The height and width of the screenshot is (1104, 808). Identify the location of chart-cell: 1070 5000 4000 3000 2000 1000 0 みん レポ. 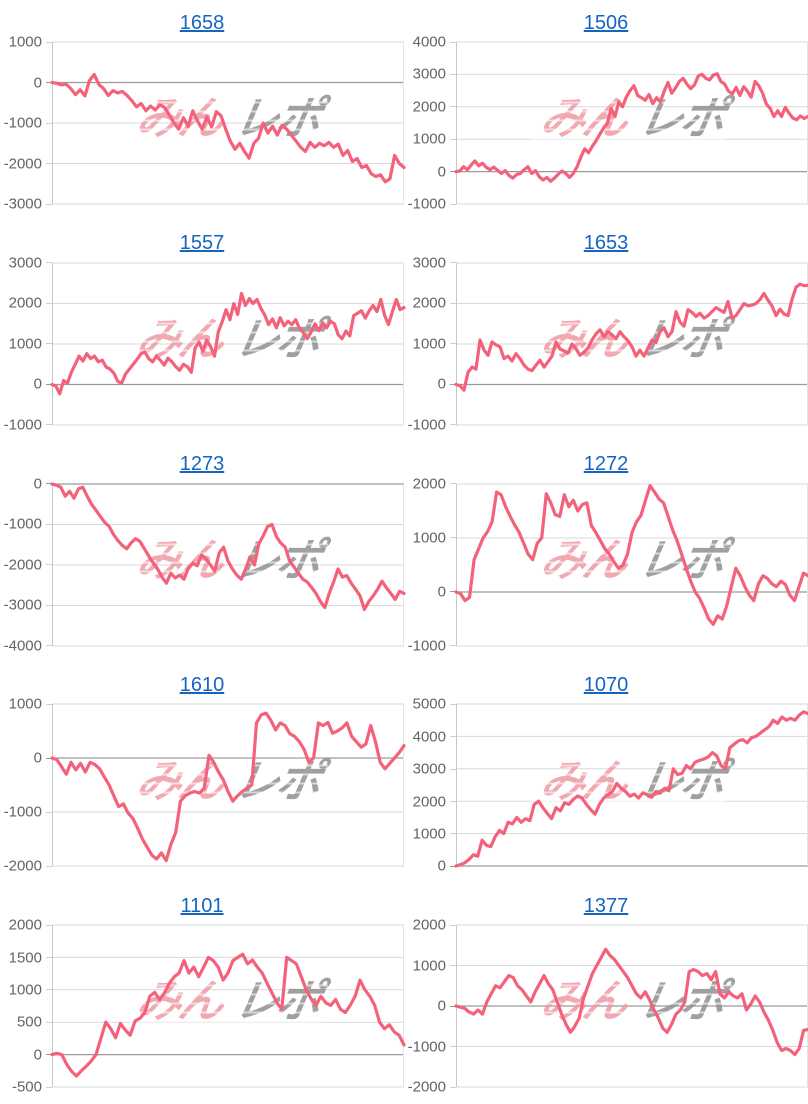
(606, 772).